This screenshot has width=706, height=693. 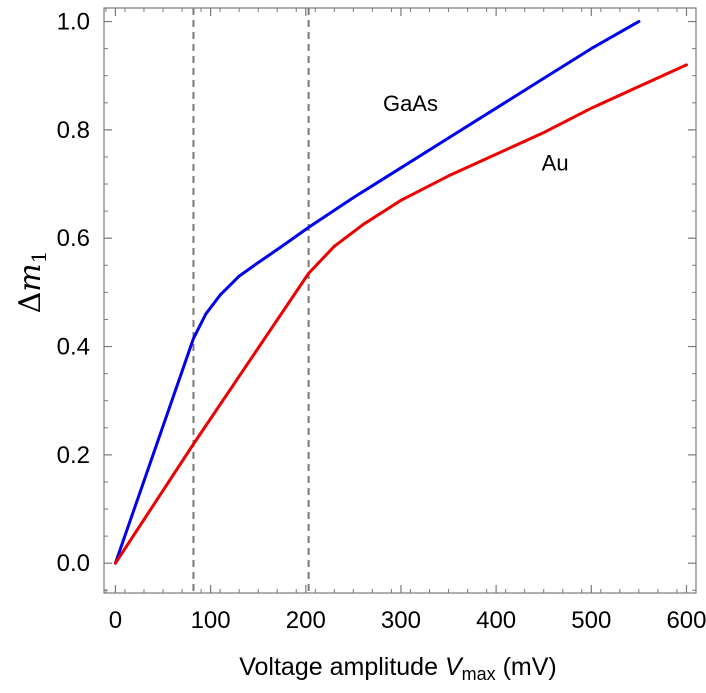 I want to click on y-axis-label-var: m, so click(x=30, y=277).